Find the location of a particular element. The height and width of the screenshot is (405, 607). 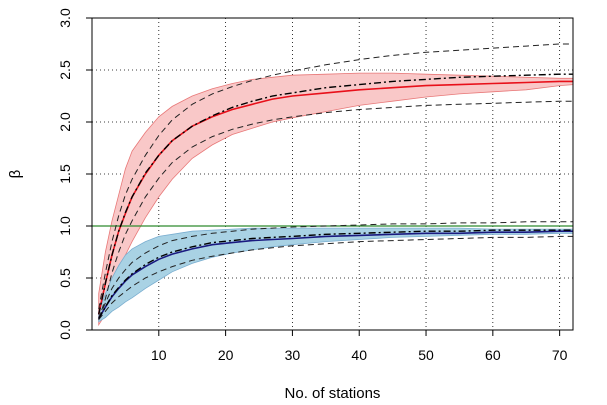

y-tick-label: 0.0 is located at coordinates (65, 330).